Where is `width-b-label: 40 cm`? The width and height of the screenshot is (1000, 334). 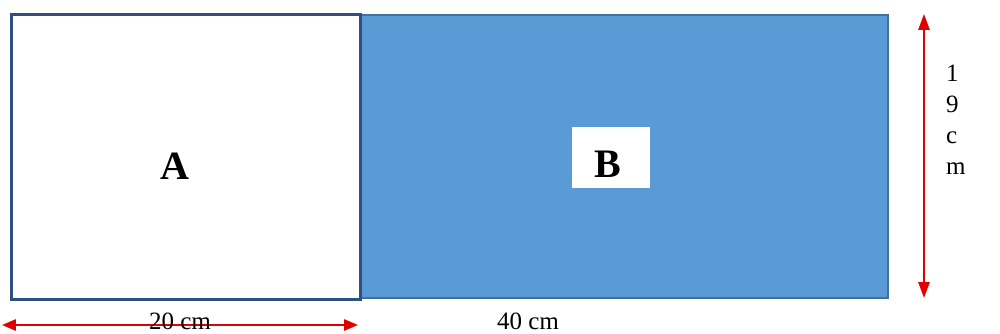 width-b-label: 40 cm is located at coordinates (528, 321).